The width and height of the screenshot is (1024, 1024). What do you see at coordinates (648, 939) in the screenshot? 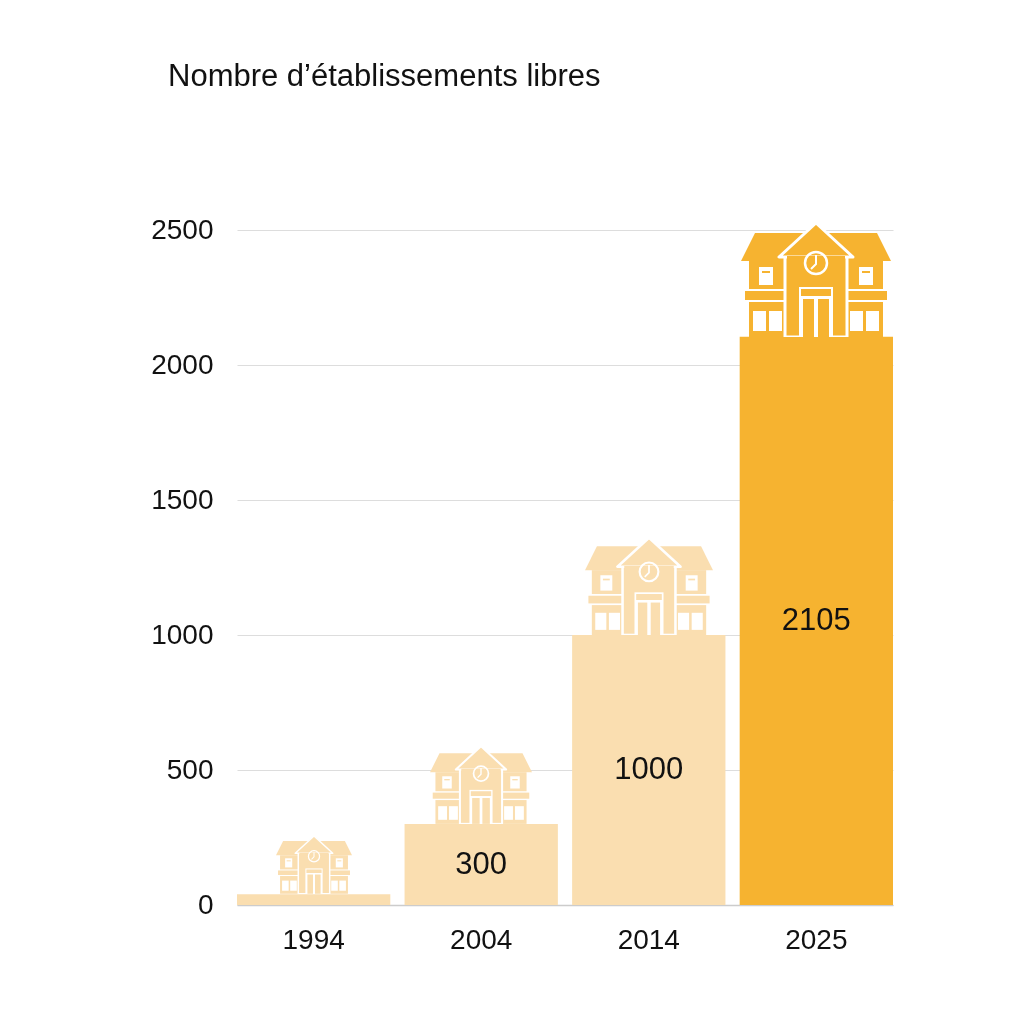
I see `x-tick-label: 2014` at bounding box center [648, 939].